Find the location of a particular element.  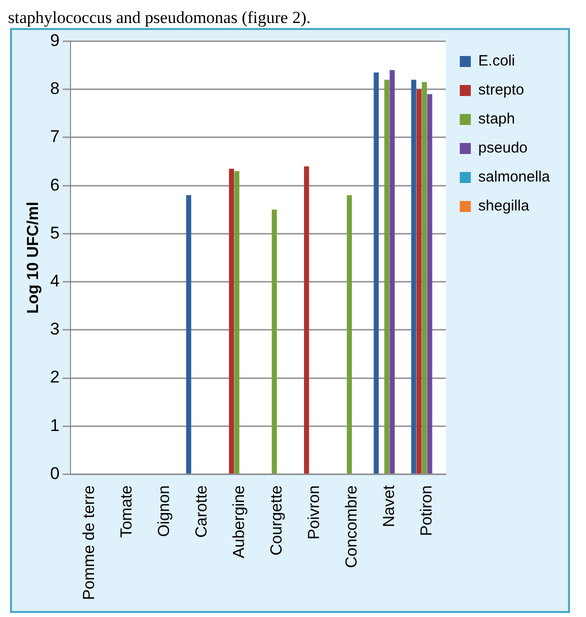

y-tick-label: 1 is located at coordinates (55, 425).